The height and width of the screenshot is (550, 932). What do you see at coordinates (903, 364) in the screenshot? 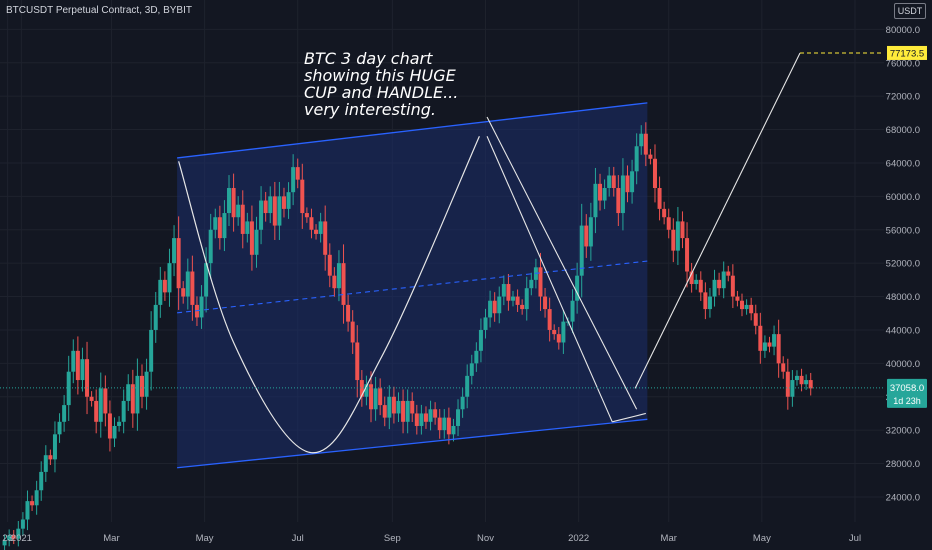
I see `y-tick-label: 40000.0` at bounding box center [903, 364].